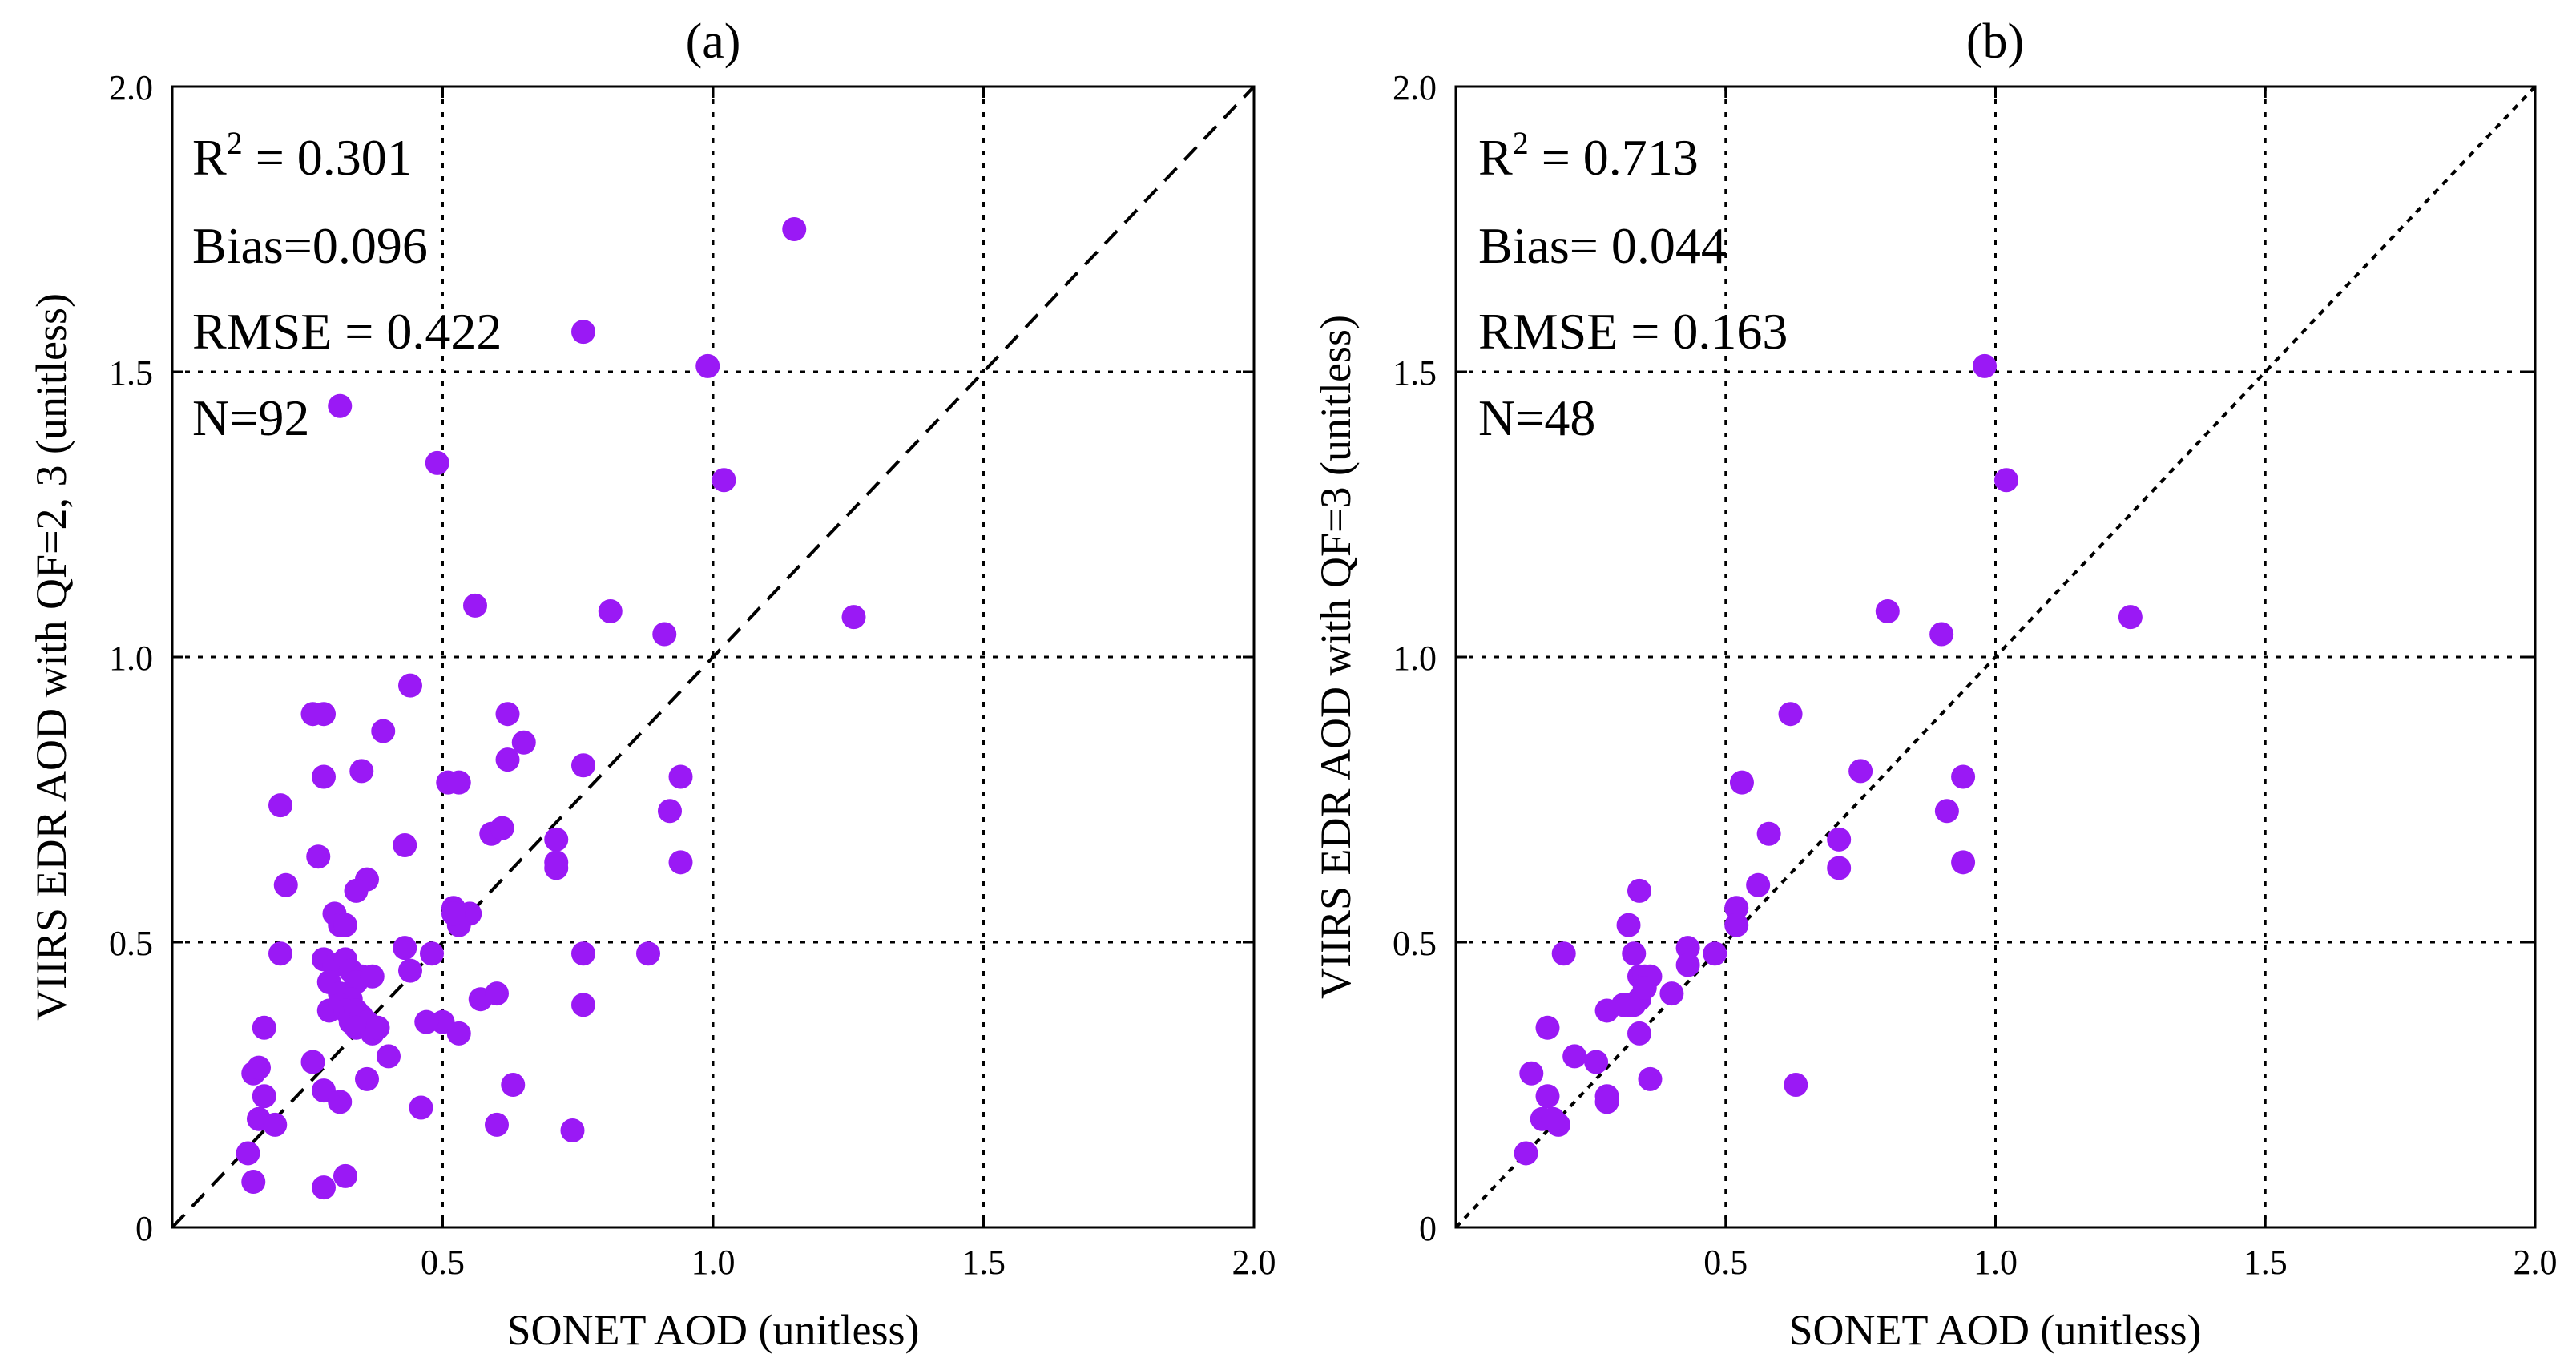 The image size is (2576, 1362). Describe the element at coordinates (131, 87) in the screenshot. I see `panel-a-y-tick-label: 2.0` at that location.